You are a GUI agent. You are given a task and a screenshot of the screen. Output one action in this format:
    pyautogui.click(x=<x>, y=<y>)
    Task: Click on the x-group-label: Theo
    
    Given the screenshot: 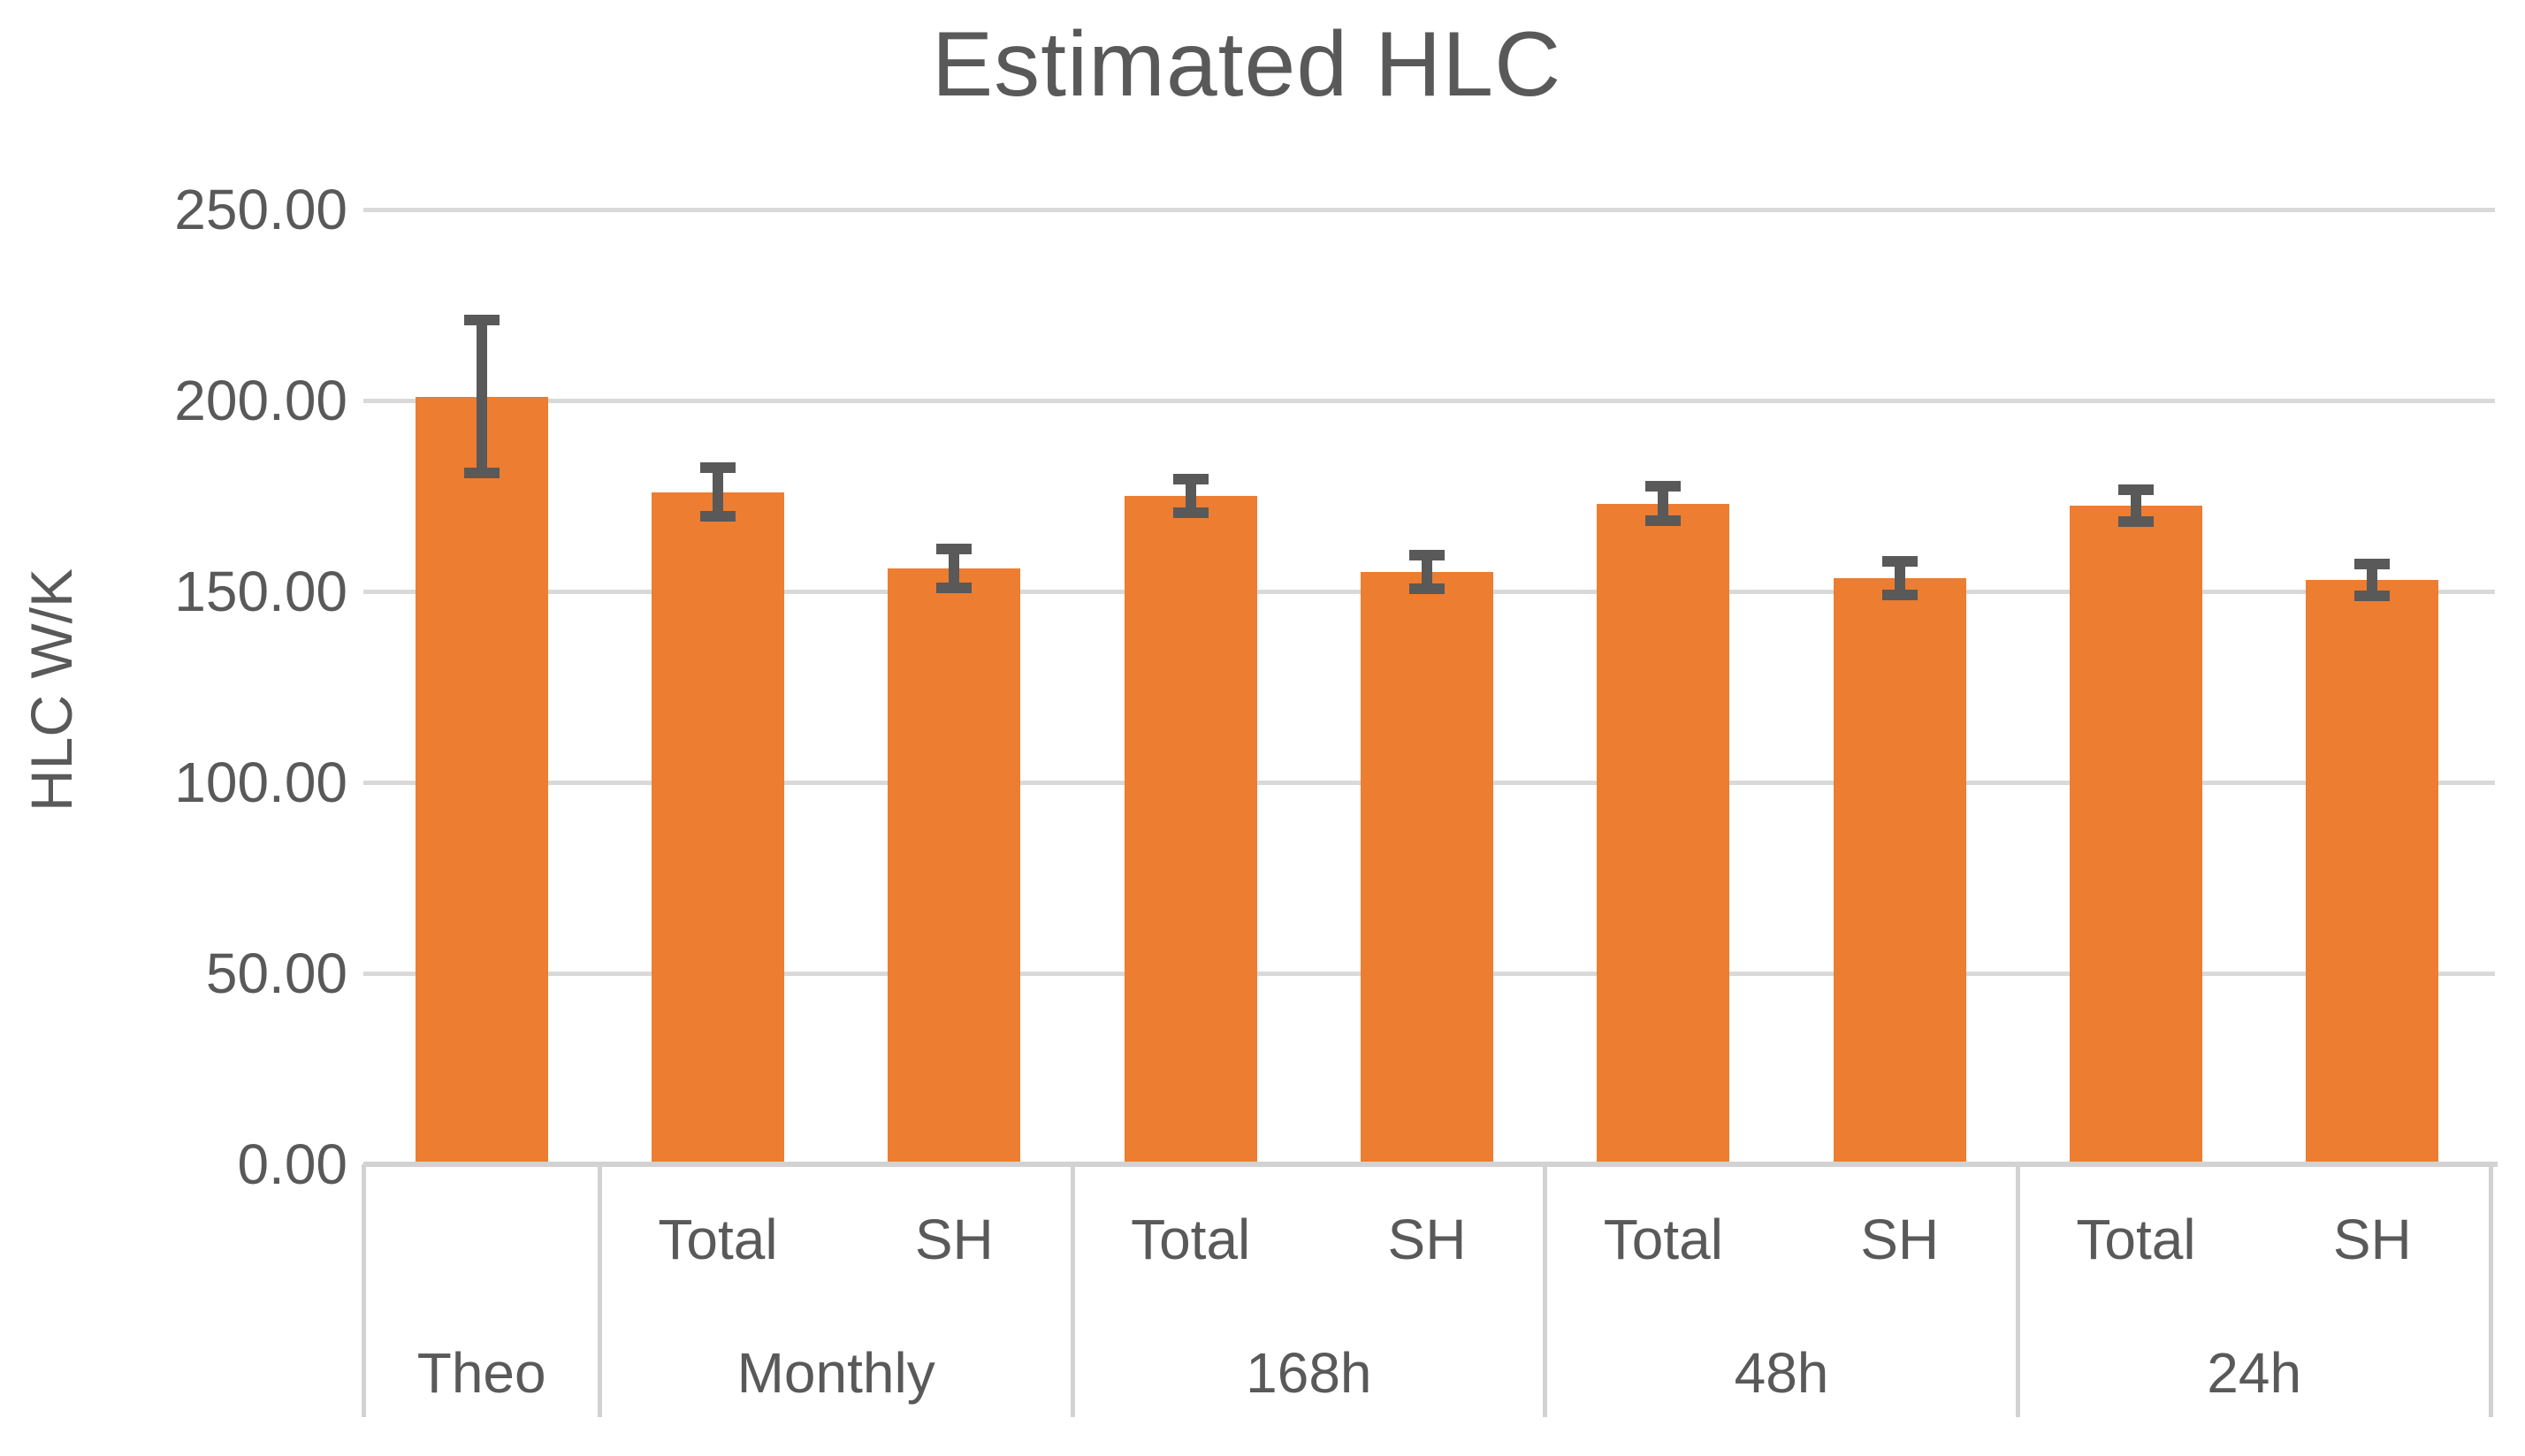 What is the action you would take?
    pyautogui.click(x=481, y=1373)
    